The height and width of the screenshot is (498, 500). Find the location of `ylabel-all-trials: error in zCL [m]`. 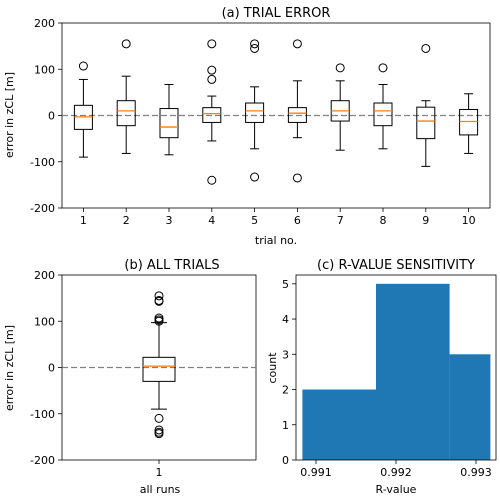

ylabel-all-trials: error in zCL [m] is located at coordinates (9, 368).